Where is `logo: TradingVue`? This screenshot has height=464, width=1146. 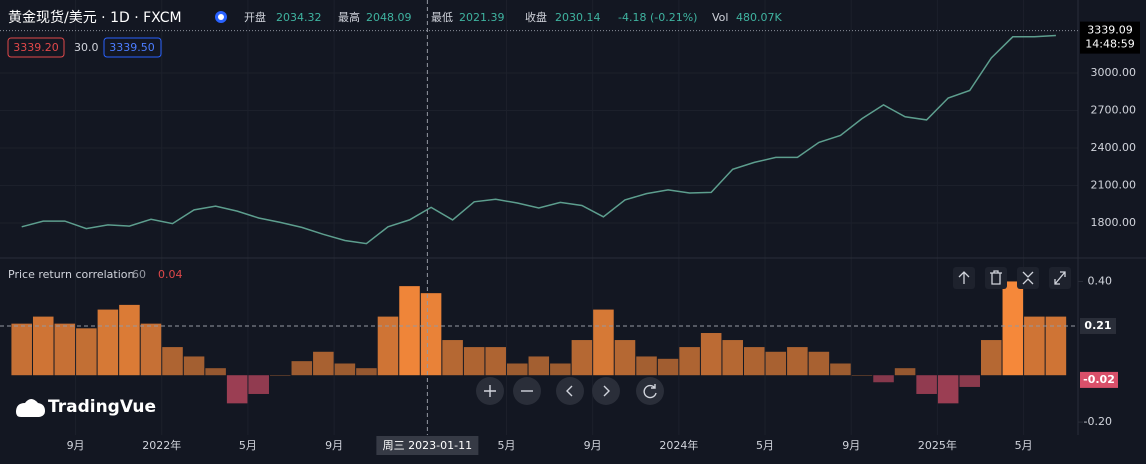
logo: TradingVue is located at coordinates (86, 407).